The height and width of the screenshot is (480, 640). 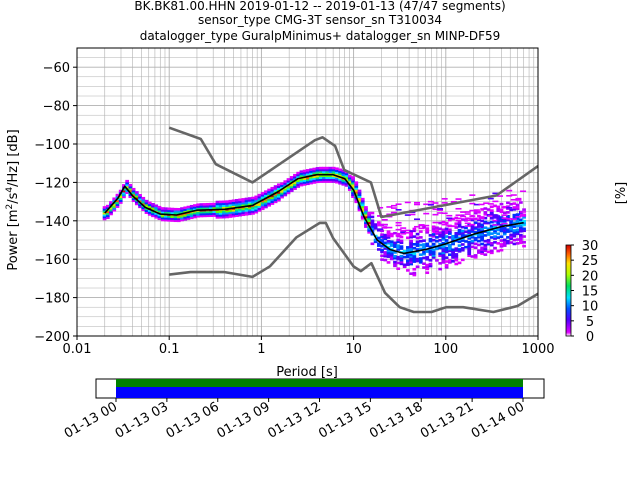 What do you see at coordinates (261, 349) in the screenshot?
I see `x-tick-label: 1` at bounding box center [261, 349].